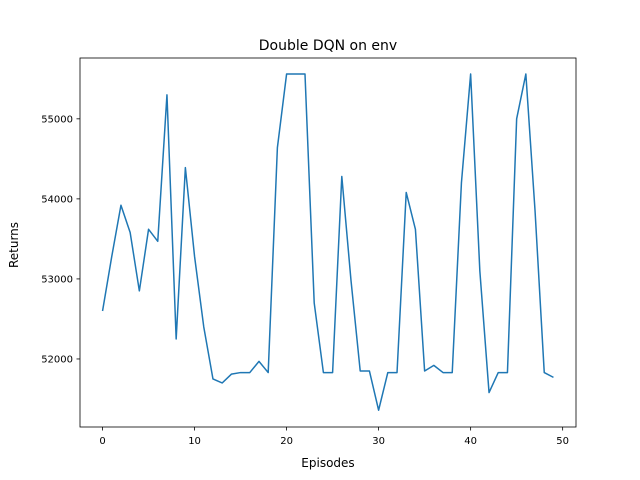 Image resolution: width=640 pixels, height=480 pixels. Describe the element at coordinates (328, 46) in the screenshot. I see `chart-title: Double DQN on env` at that location.